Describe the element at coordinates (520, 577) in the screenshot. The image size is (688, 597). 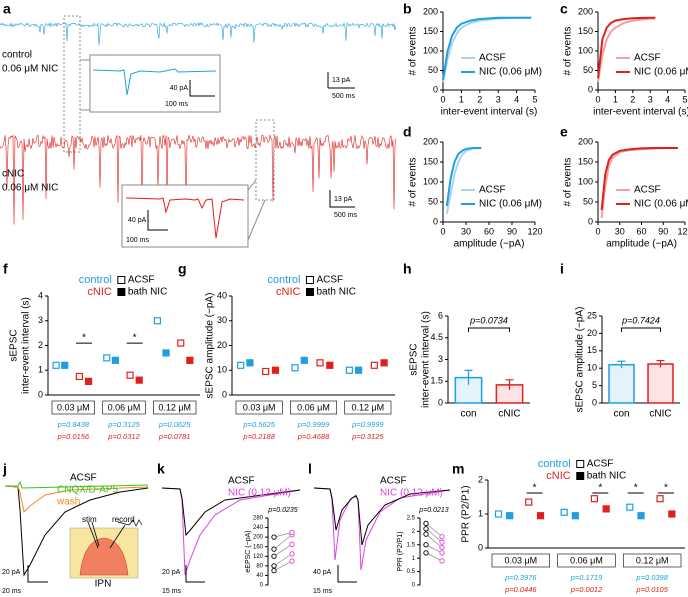
I see `p-value: p=0.3976` at that location.